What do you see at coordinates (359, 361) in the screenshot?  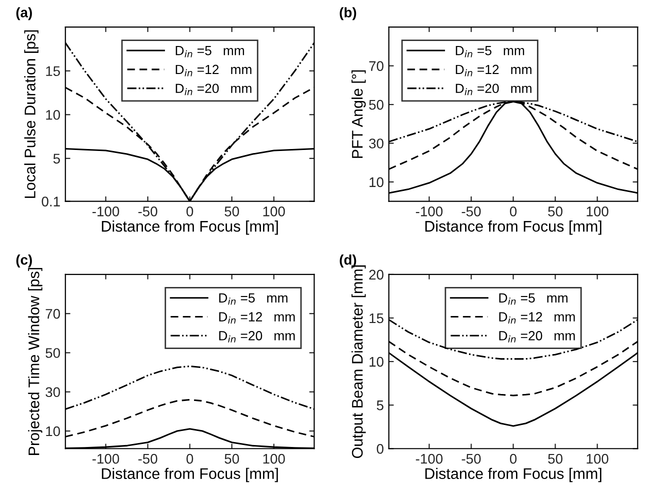 I see `y-axis-title: Output Beam Diameter [mm]` at bounding box center [359, 361].